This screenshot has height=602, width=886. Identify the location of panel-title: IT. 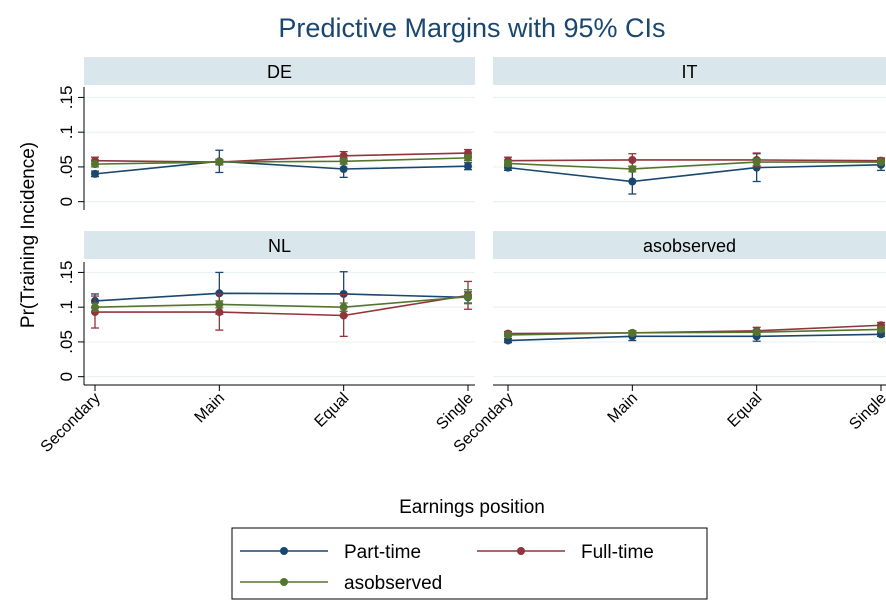
(690, 72).